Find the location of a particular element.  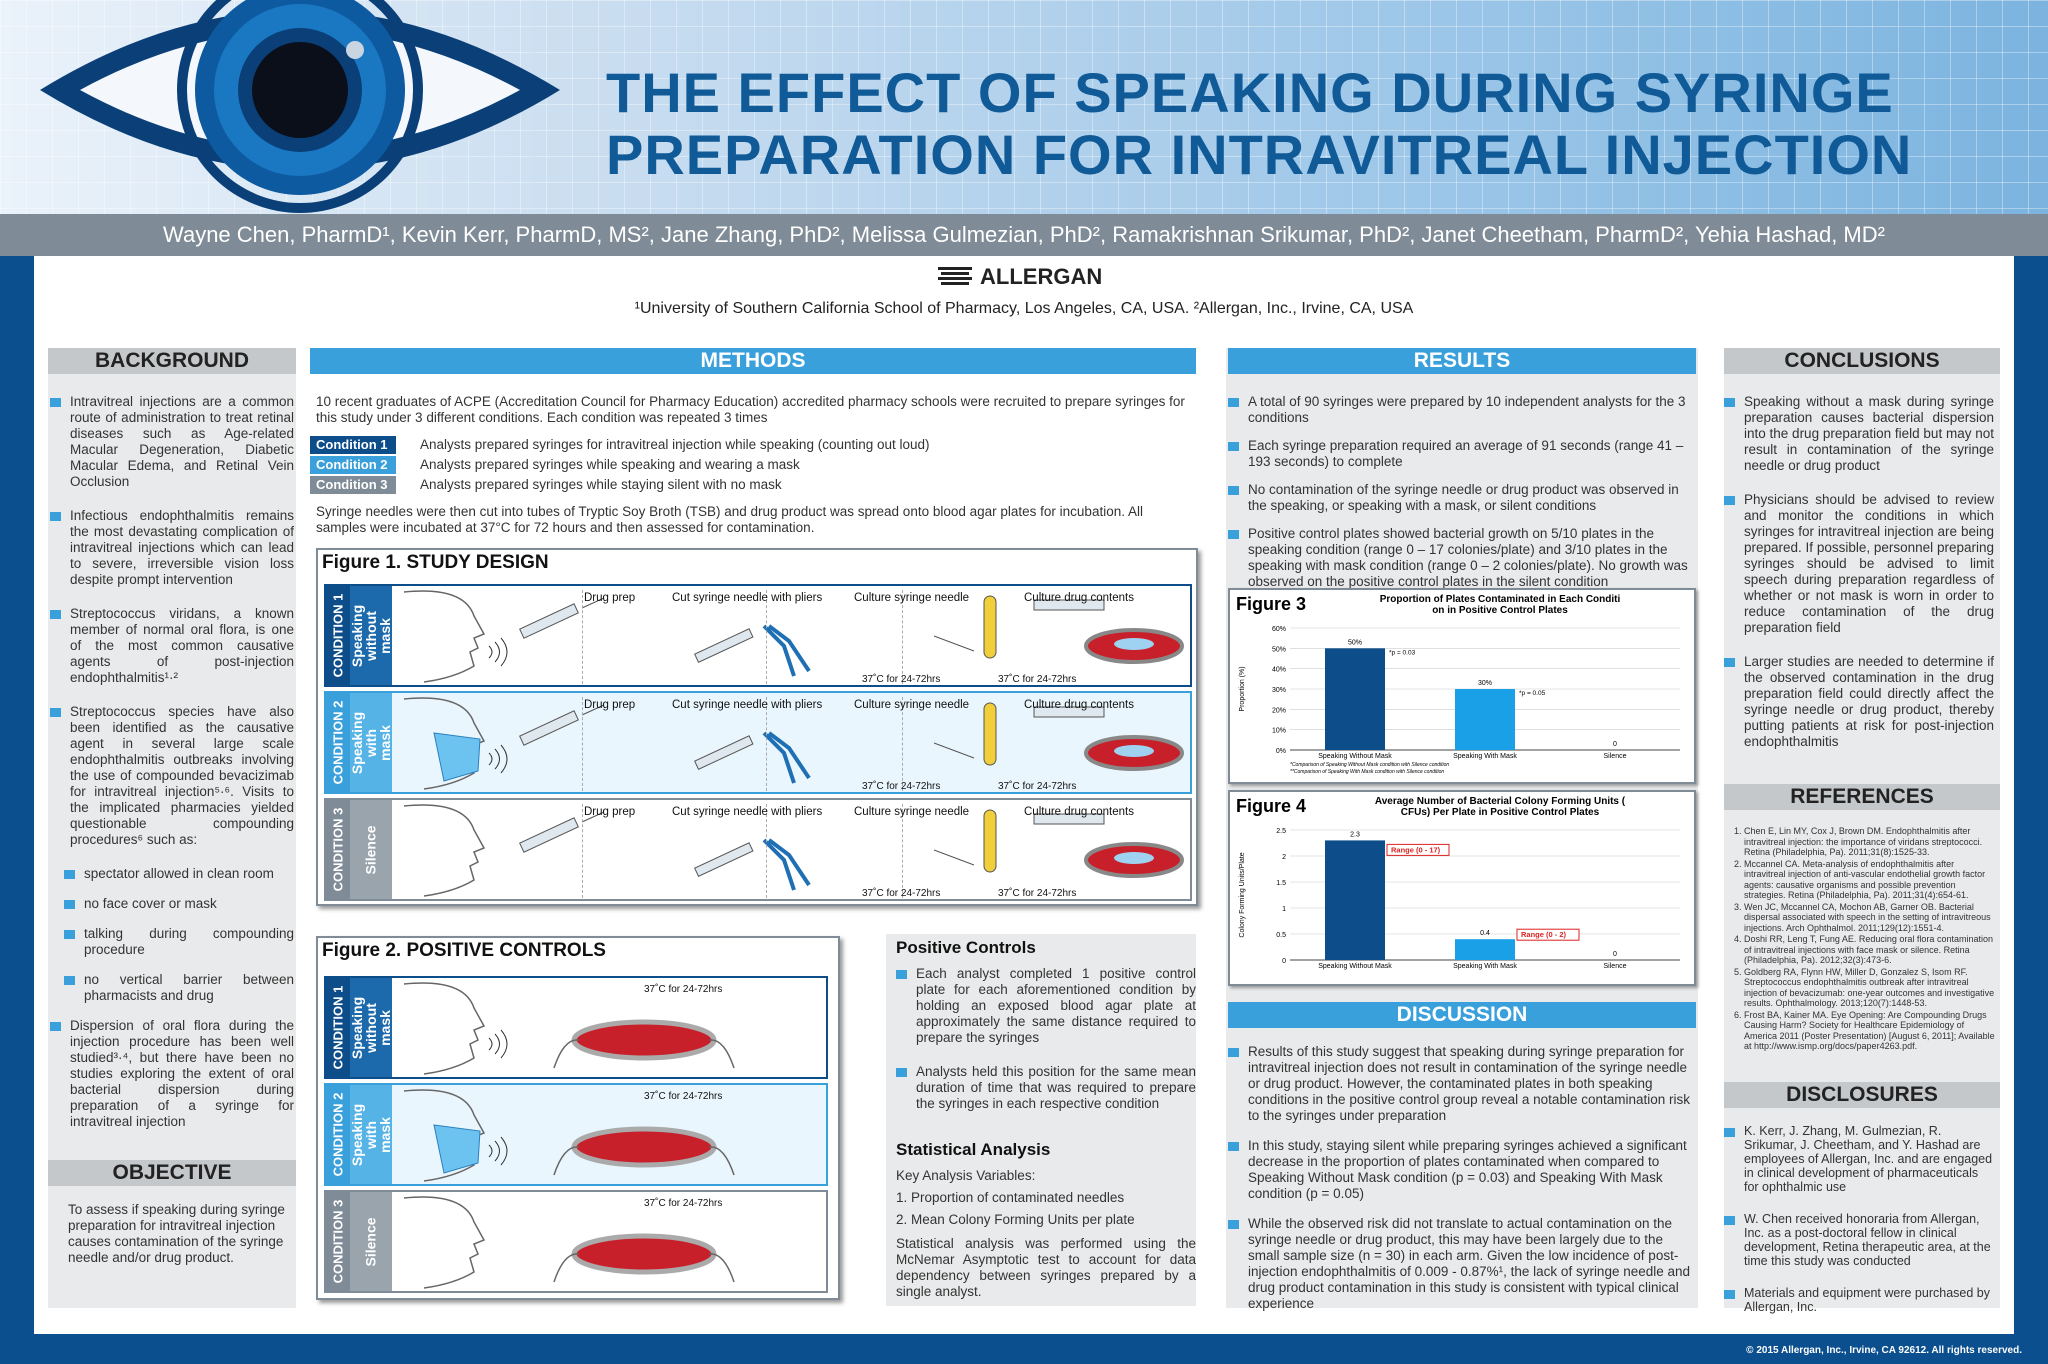

allergan-logo-icon is located at coordinates (955, 276).